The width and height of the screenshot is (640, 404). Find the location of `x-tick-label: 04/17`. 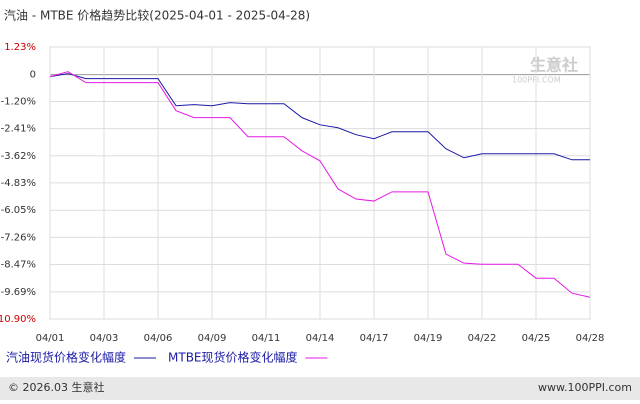

x-tick-label: 04/17 is located at coordinates (374, 338).